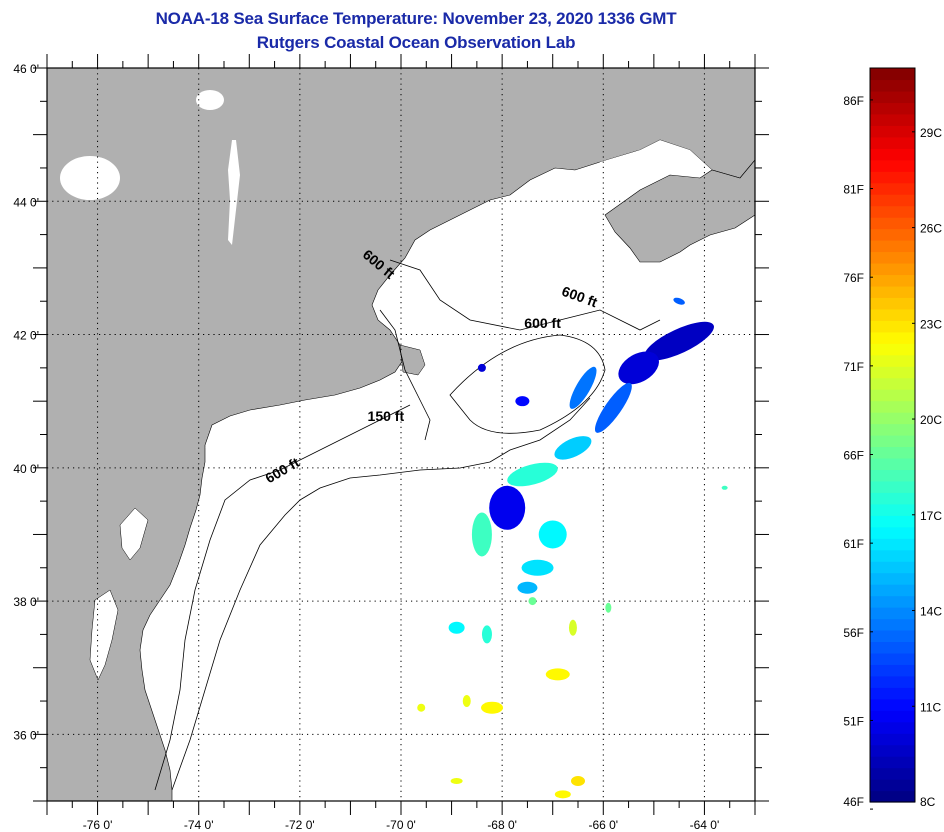  I want to click on colorbar-label-f: 86F, so click(853, 101).